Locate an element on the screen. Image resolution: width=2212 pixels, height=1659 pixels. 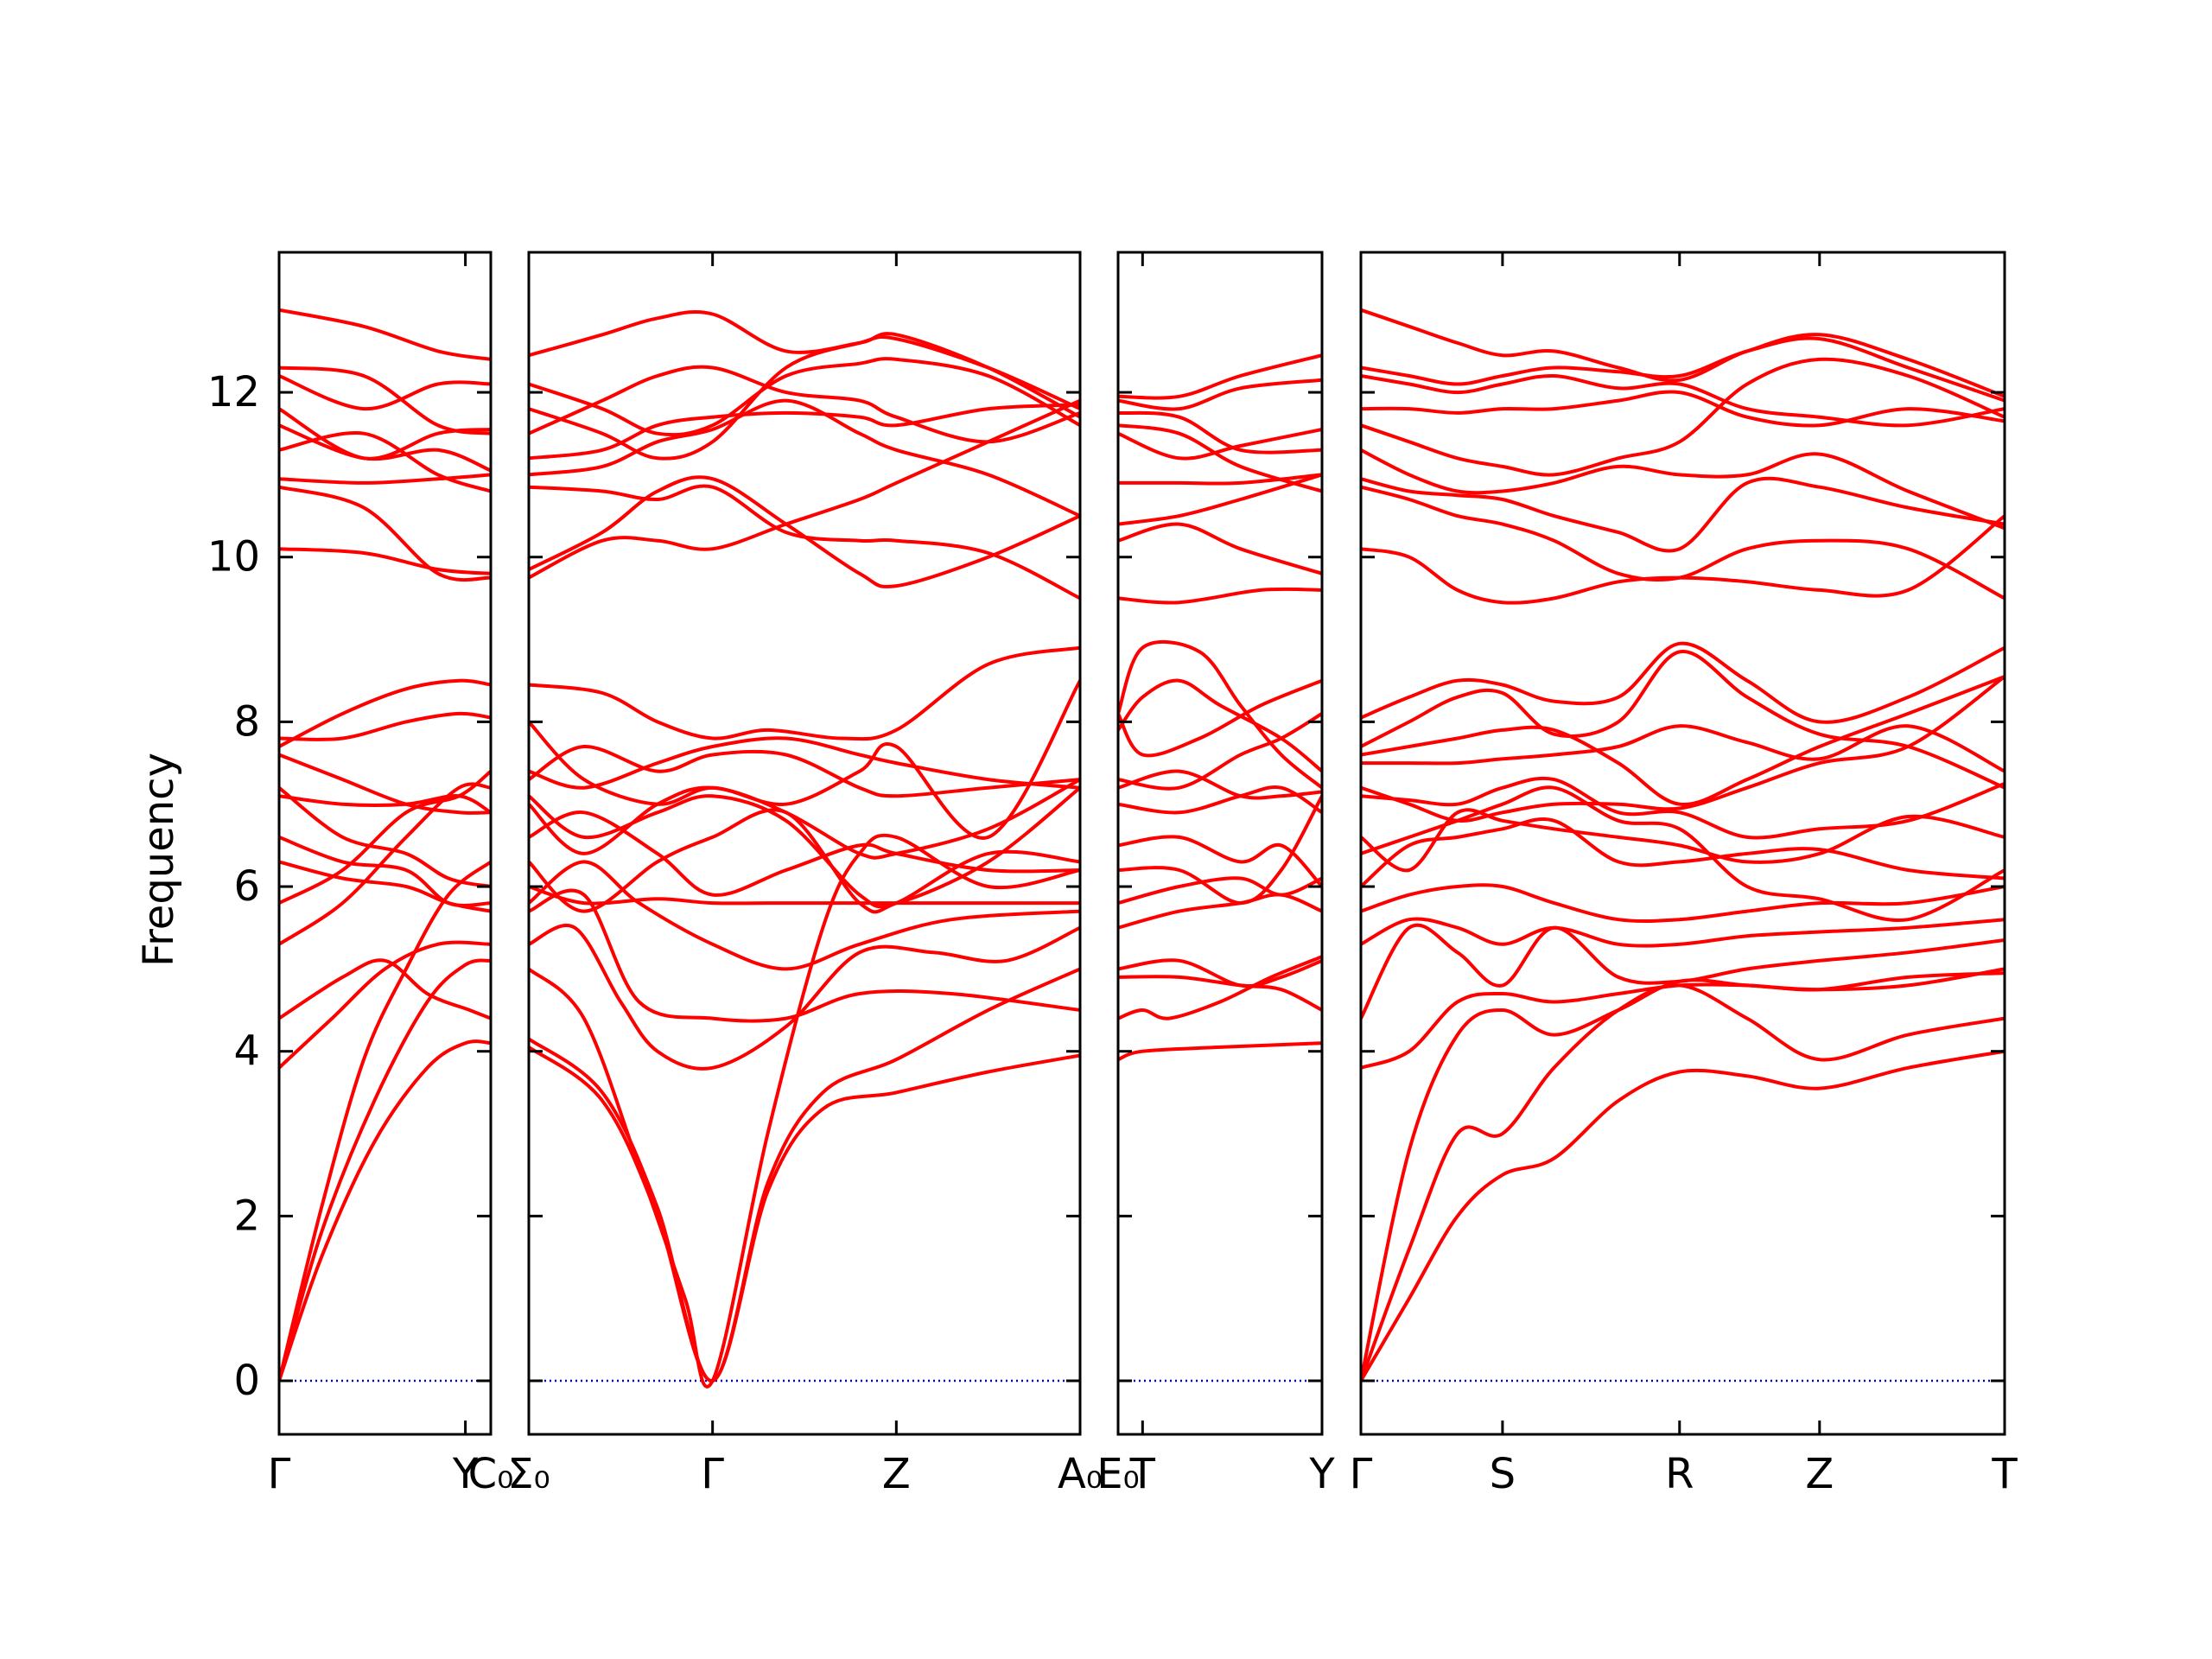
y-tick-label: 2 is located at coordinates (246, 1216).